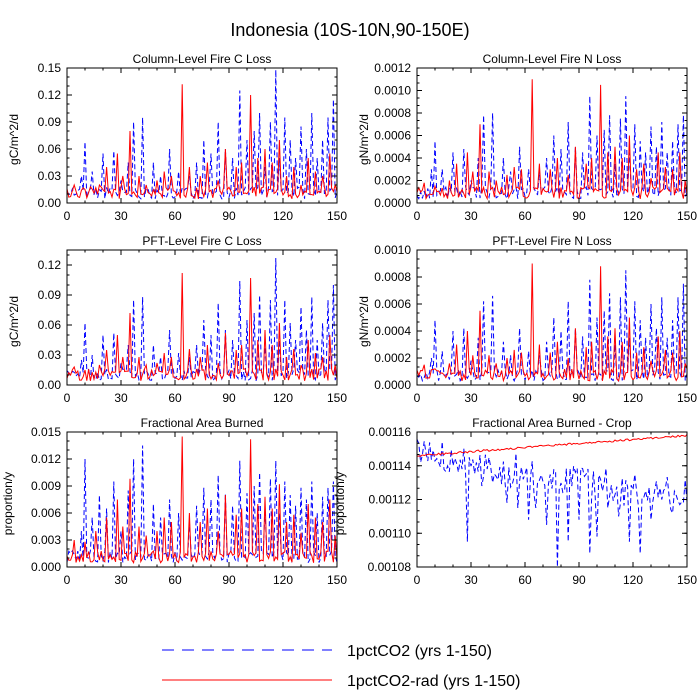 This screenshot has height=700, width=700. Describe the element at coordinates (433, 681) in the screenshot. I see `legend-label-1pctco2-rad: 1pctCO2-rad (yrs 1-150)` at that location.